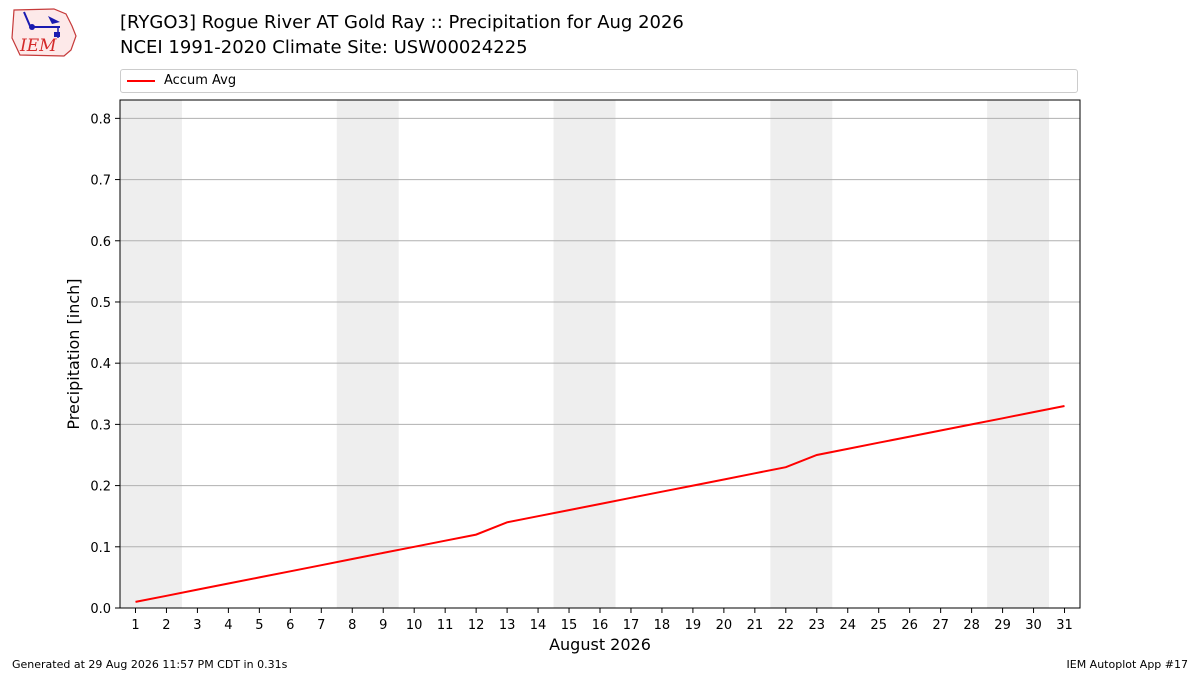 The width and height of the screenshot is (1200, 675). What do you see at coordinates (538, 625) in the screenshot?
I see `x-tick-label-14: 14` at bounding box center [538, 625].